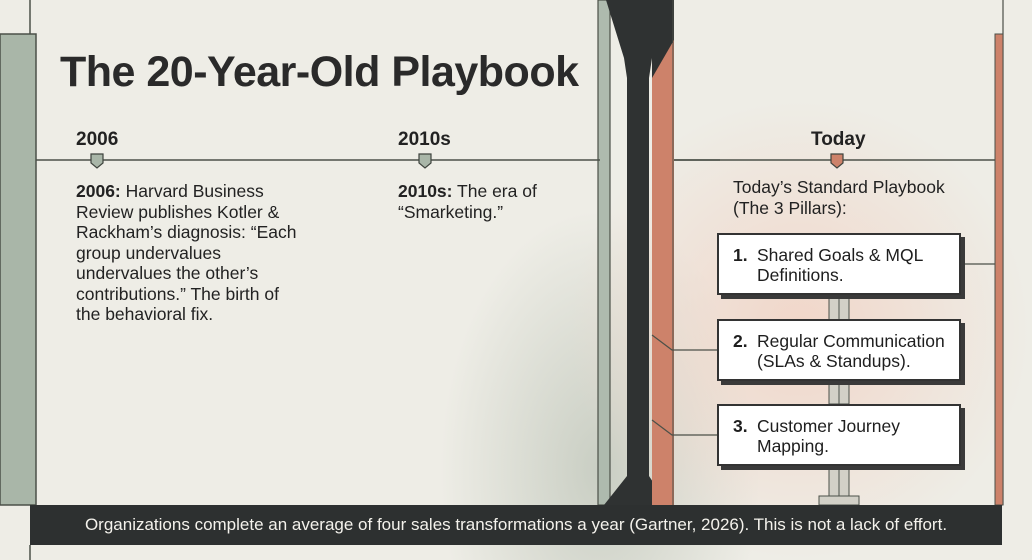 Image resolution: width=1032 pixels, height=560 pixels. I want to click on page-title: The 20-Year-Old Playbook, so click(319, 72).